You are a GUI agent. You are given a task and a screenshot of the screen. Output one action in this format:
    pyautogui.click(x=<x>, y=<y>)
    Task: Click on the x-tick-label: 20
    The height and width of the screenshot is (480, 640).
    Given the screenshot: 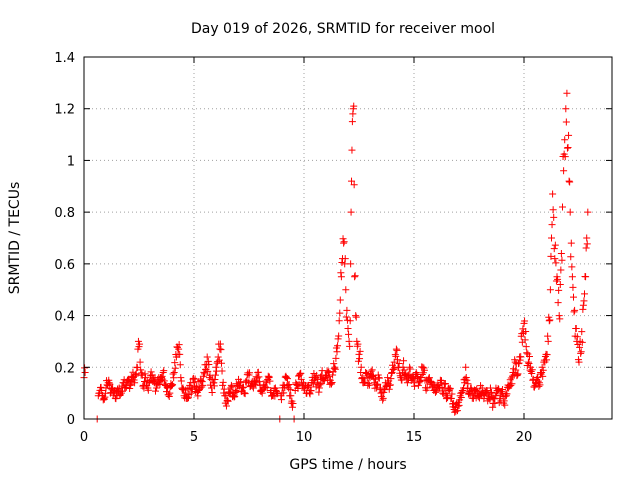 What is the action you would take?
    pyautogui.click(x=524, y=437)
    